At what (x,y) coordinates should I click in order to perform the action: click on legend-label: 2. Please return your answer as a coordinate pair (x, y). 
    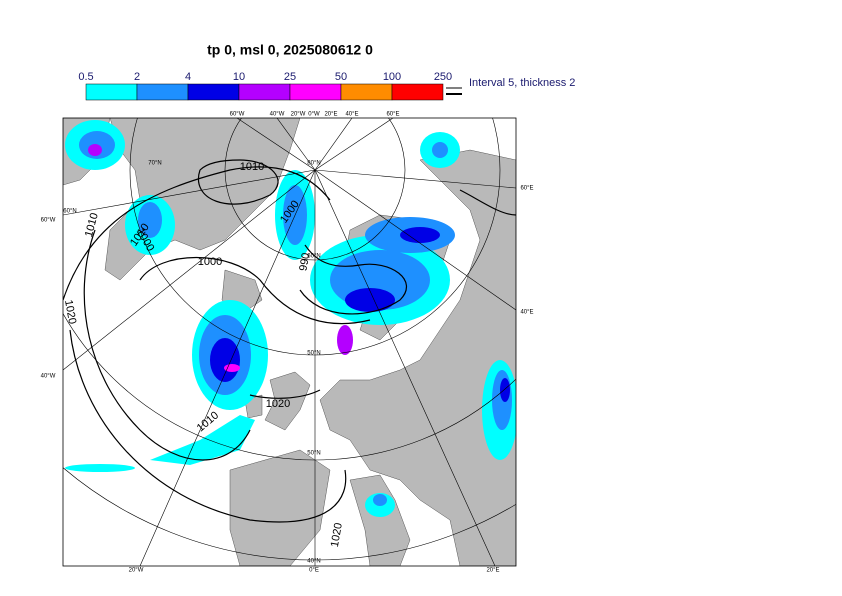
    Looking at the image, I should click on (137, 77).